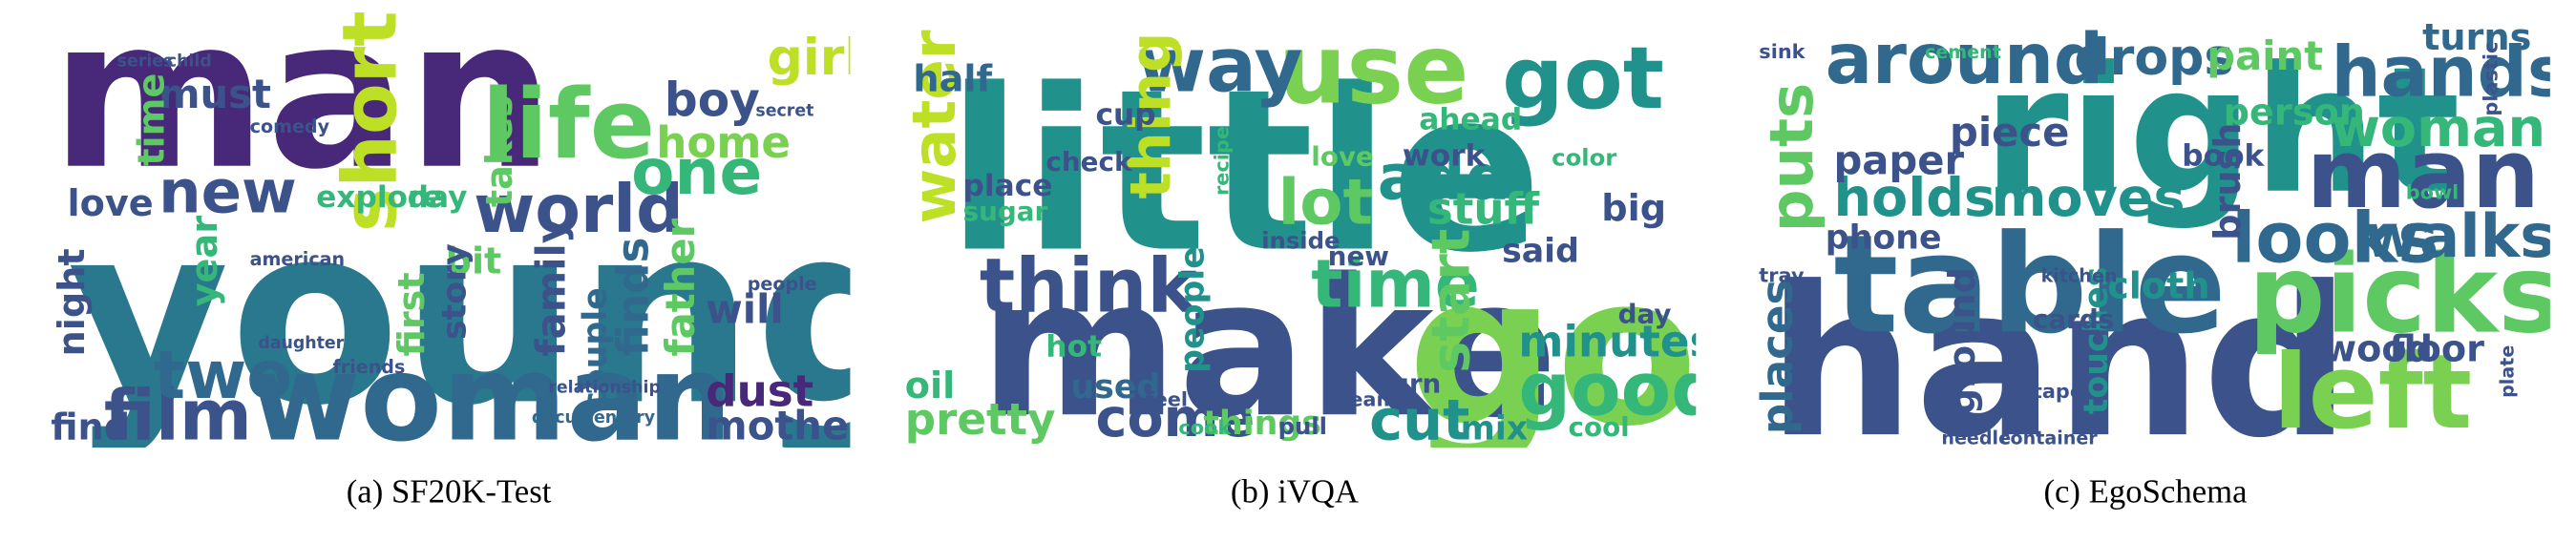  Describe the element at coordinates (568, 124) in the screenshot. I see `word: life` at that location.